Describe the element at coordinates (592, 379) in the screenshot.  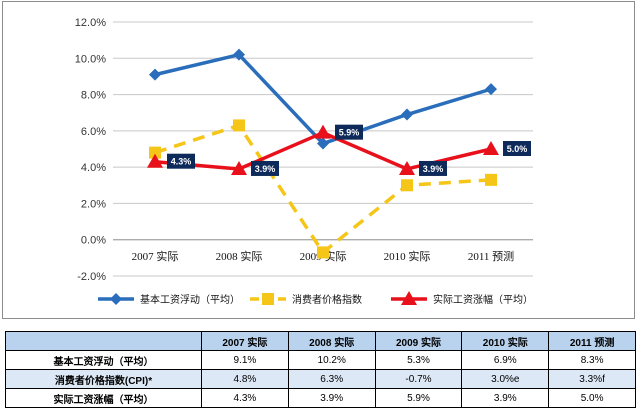
I see `table-cell: 3.3%f` at that location.